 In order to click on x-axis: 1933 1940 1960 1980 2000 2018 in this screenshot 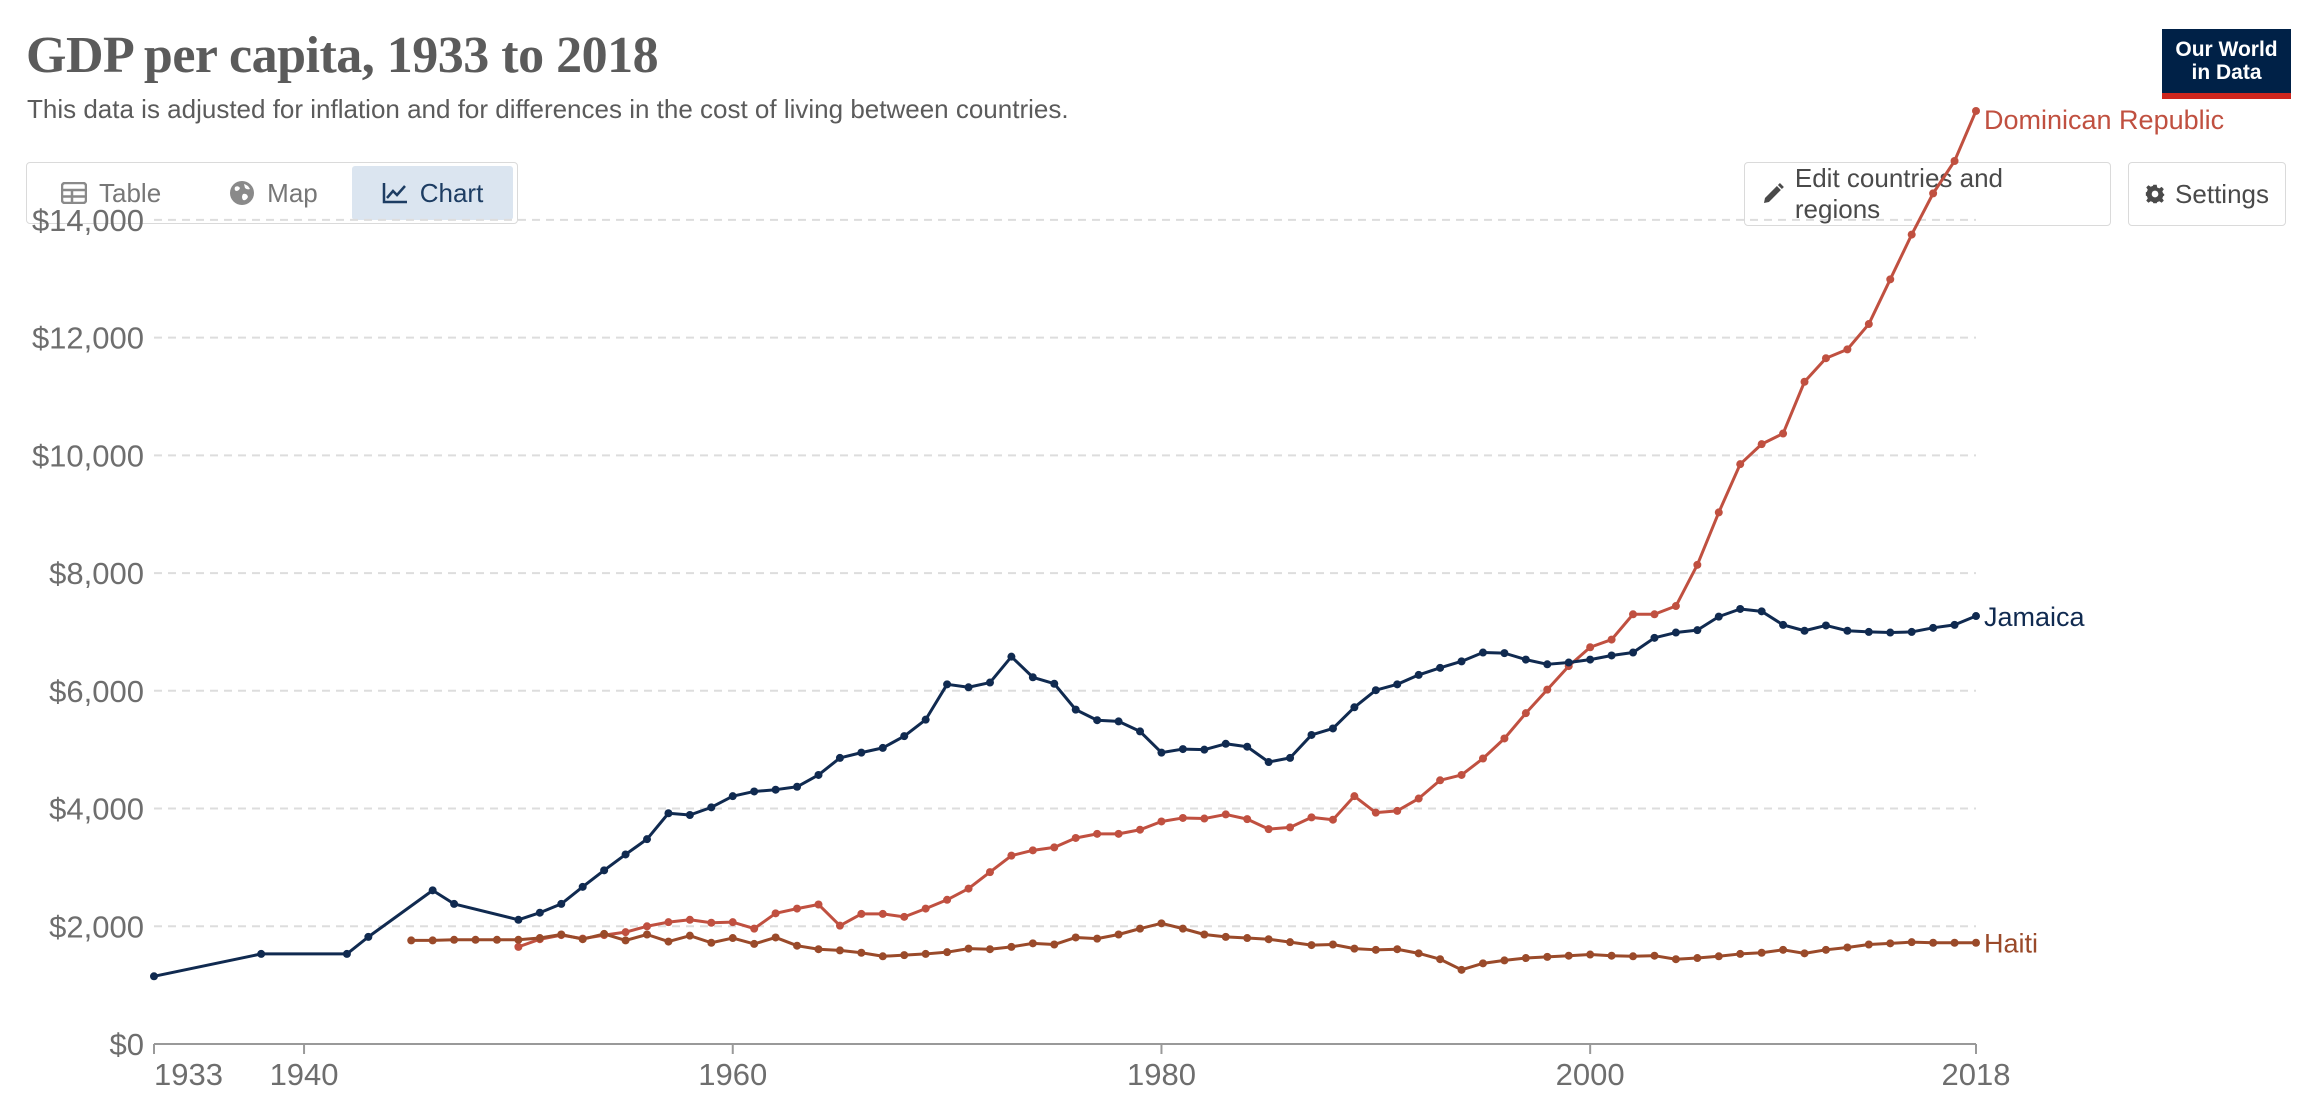, I will do `click(1081, 1067)`.